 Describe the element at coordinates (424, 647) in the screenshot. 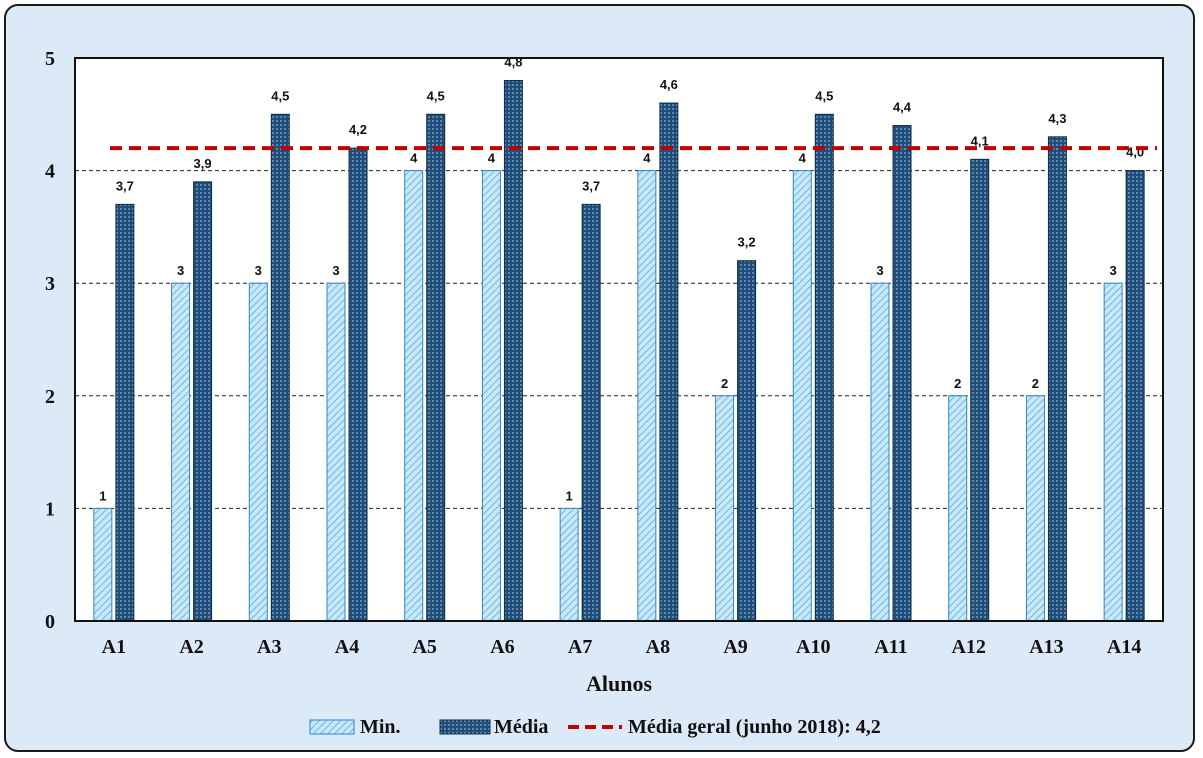

I see `x-tick-label: A5` at that location.